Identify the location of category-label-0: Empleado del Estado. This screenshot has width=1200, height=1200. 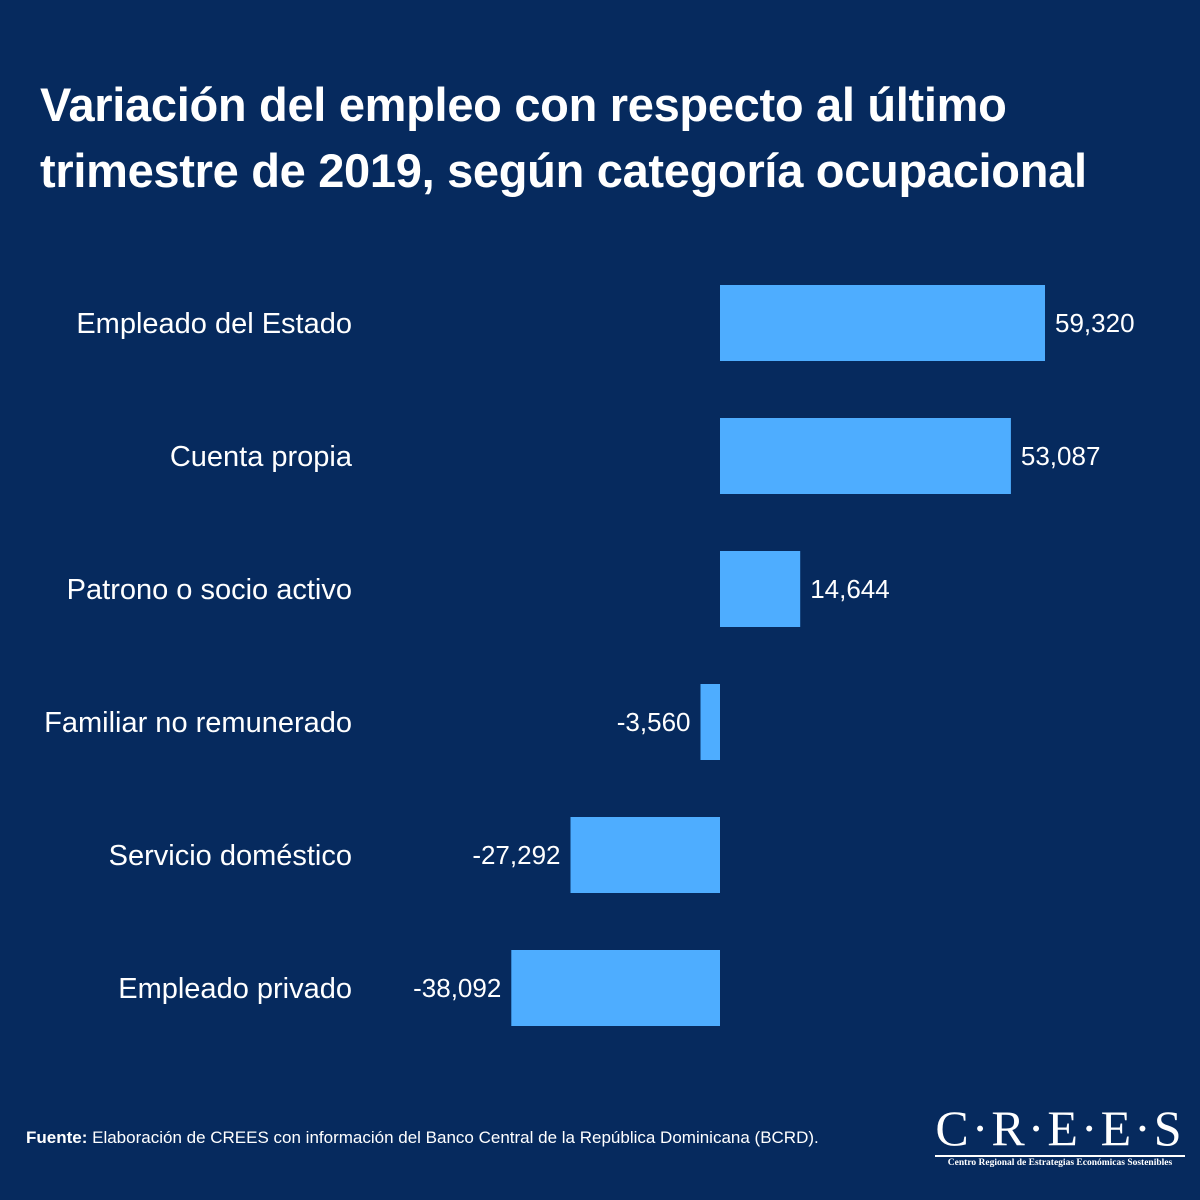
(214, 324).